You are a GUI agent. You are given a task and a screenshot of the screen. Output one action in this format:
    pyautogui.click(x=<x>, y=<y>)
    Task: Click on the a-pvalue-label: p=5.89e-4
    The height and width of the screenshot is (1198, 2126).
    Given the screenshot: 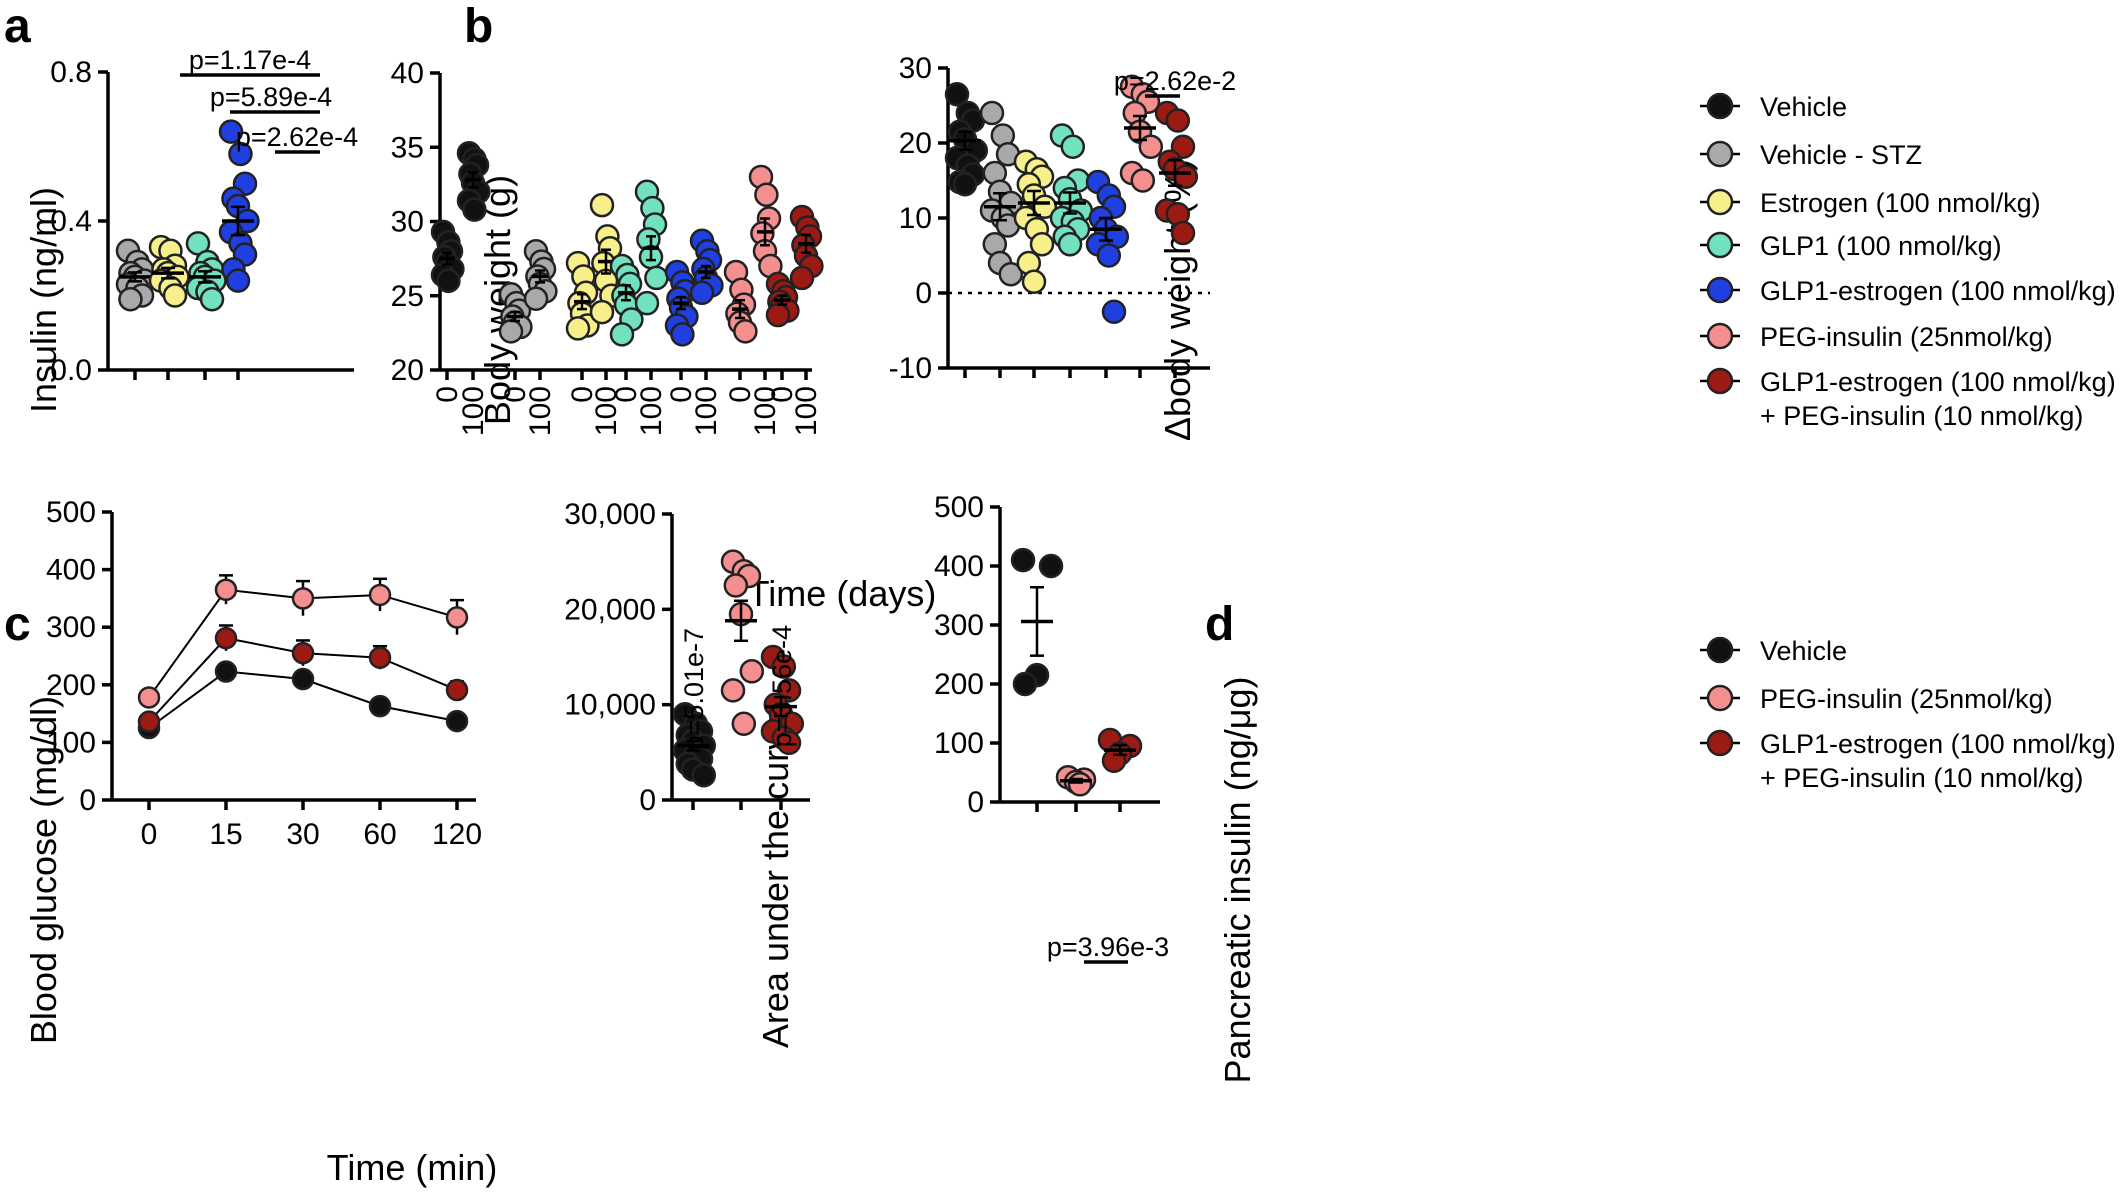 What is the action you would take?
    pyautogui.click(x=271, y=97)
    